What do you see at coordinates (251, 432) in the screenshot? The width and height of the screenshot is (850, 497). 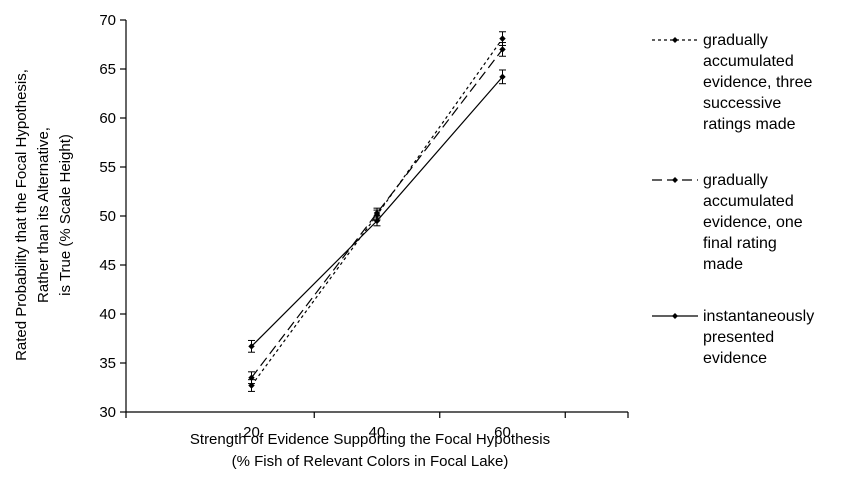 I see `x-tick-label-20: 20` at bounding box center [251, 432].